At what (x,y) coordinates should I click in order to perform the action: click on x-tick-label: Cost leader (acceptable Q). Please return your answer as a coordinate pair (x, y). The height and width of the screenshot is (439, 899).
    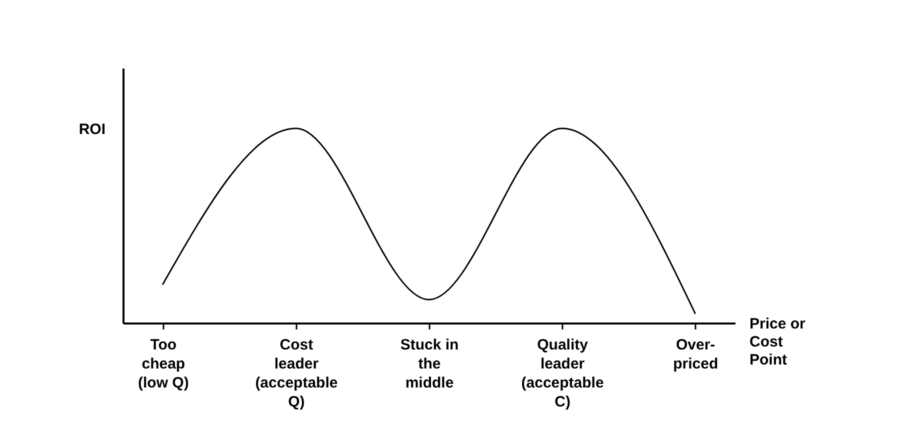
    Looking at the image, I should click on (296, 373).